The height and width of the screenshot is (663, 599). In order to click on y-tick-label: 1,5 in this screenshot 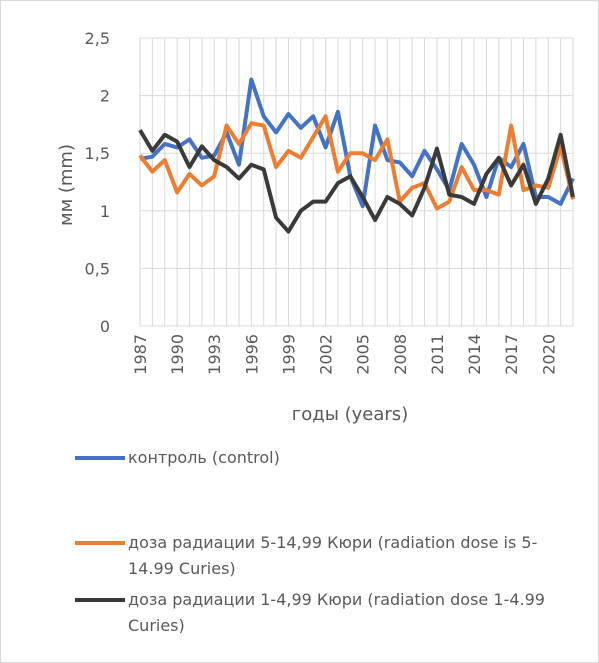, I will do `click(97, 153)`.